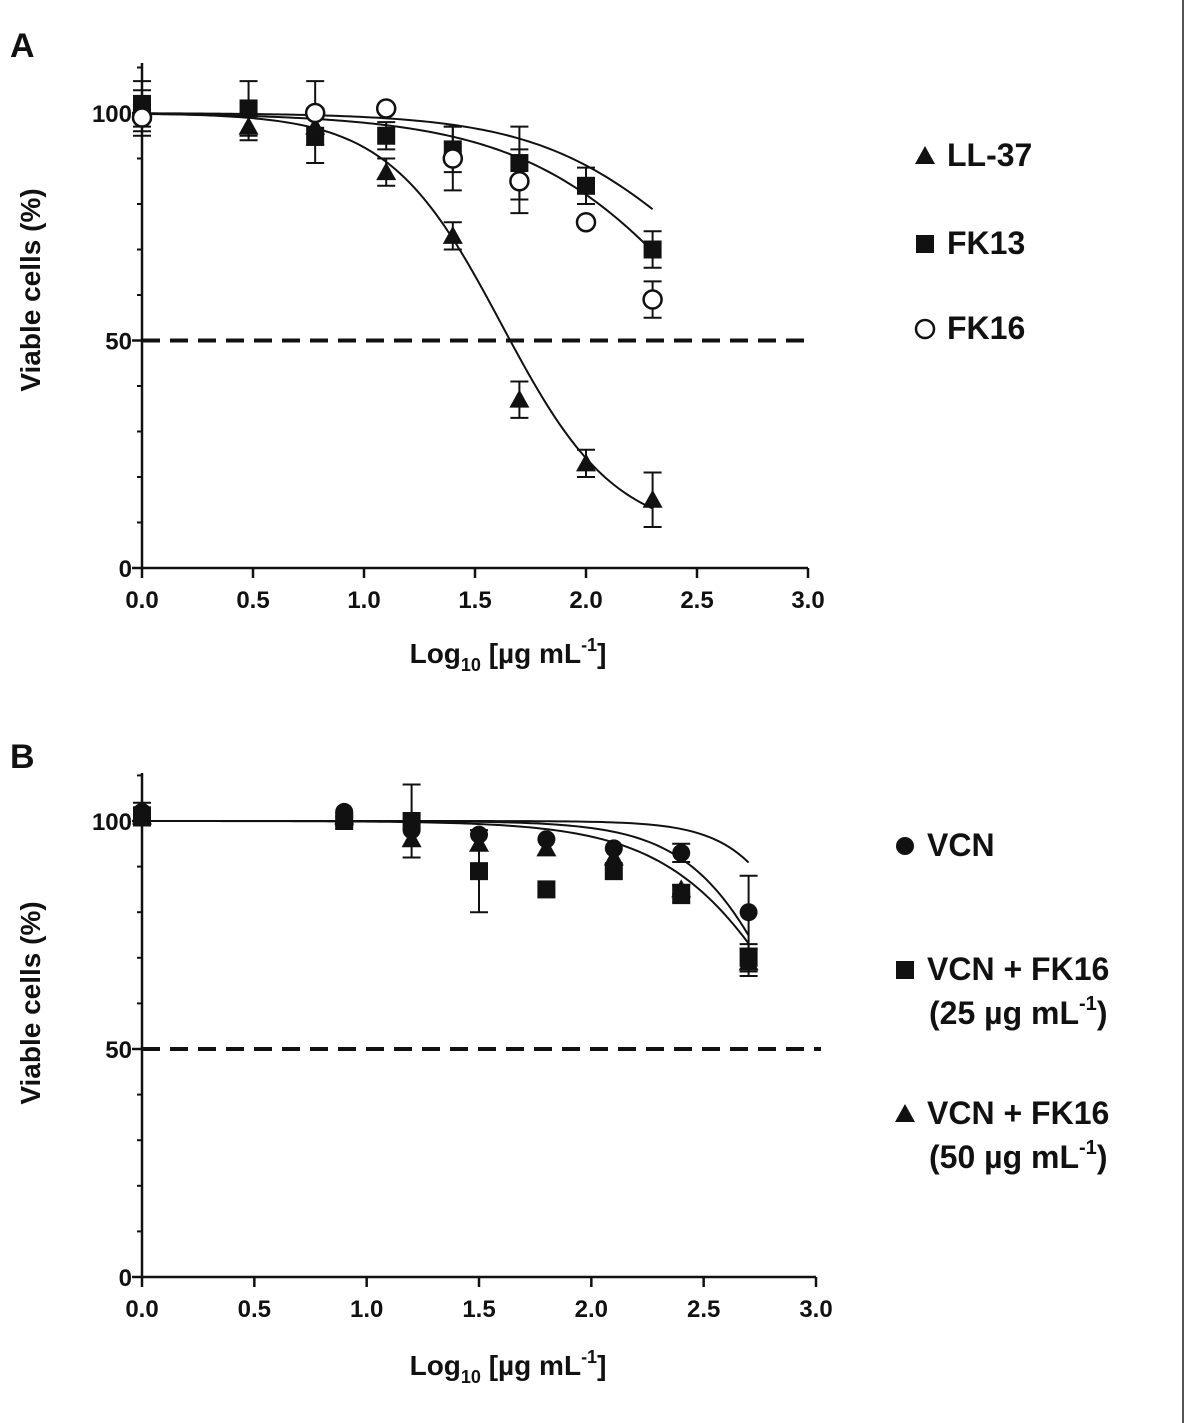 Image resolution: width=1200 pixels, height=1423 pixels. Describe the element at coordinates (925, 244) in the screenshot. I see `panel-a-series-fk13-legend-marker` at that location.